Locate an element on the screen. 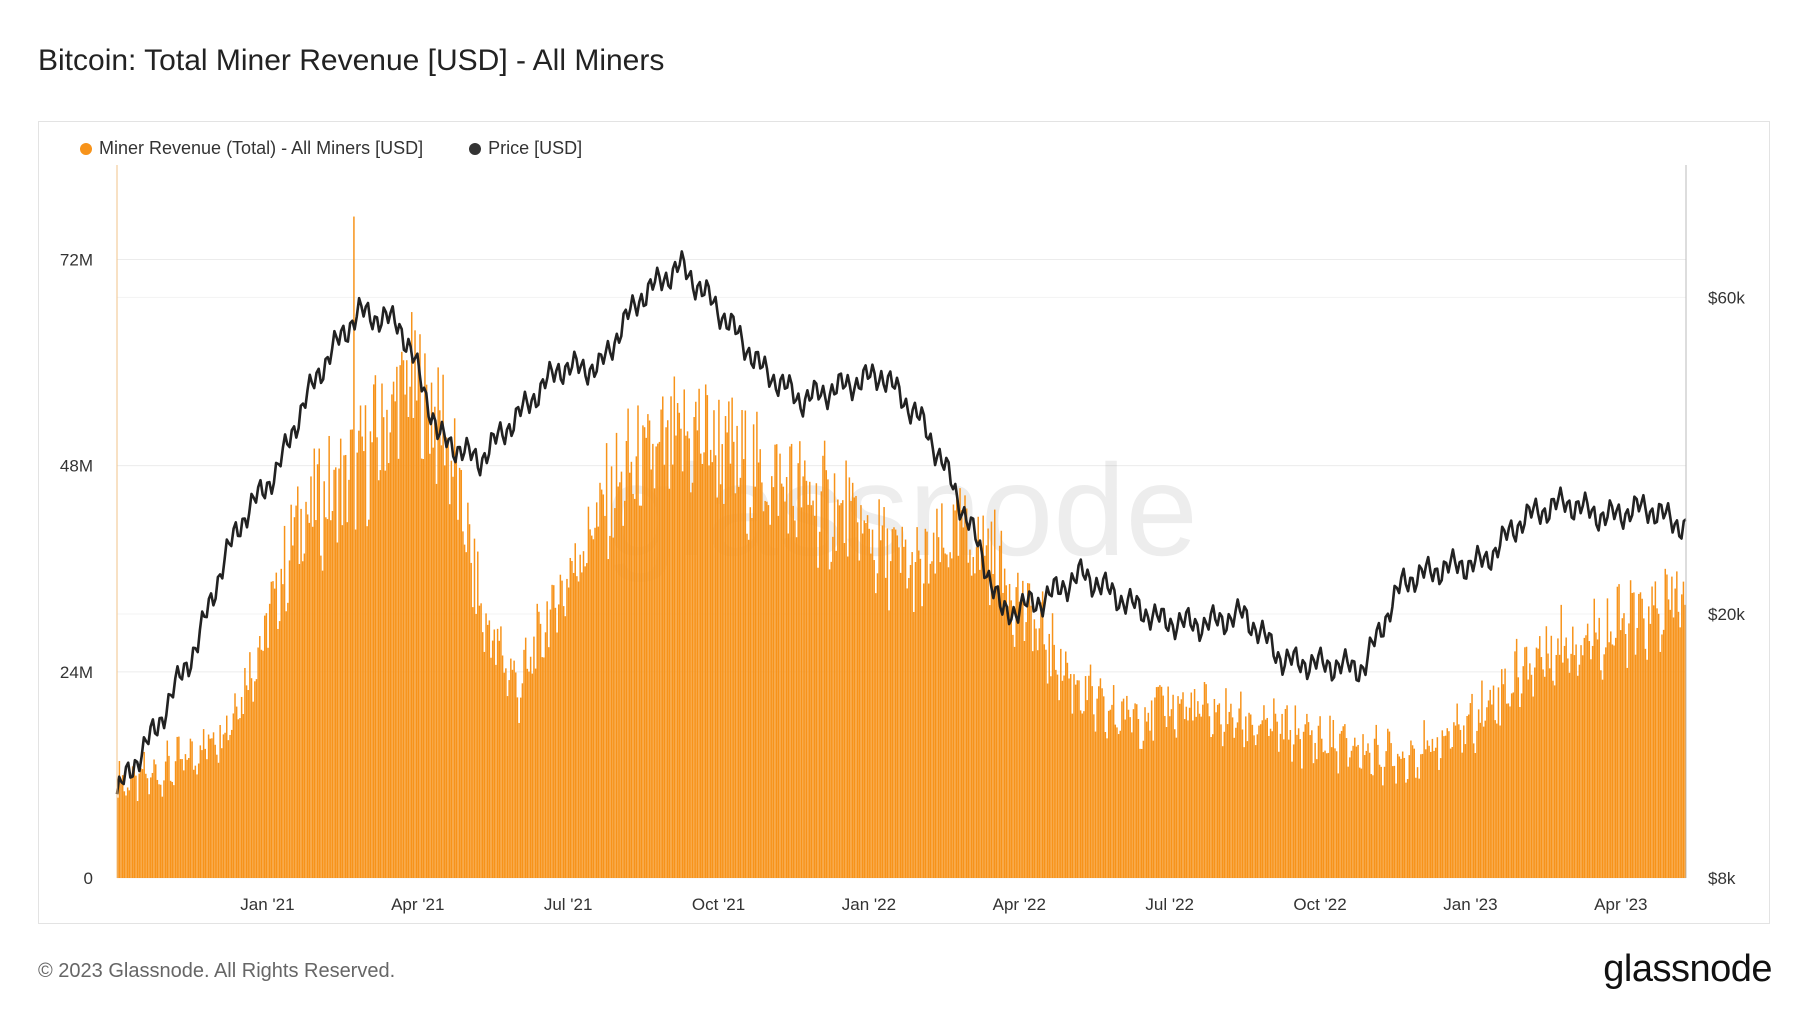 The width and height of the screenshot is (1800, 1013). legend-item-price: Price [USD] is located at coordinates (525, 148).